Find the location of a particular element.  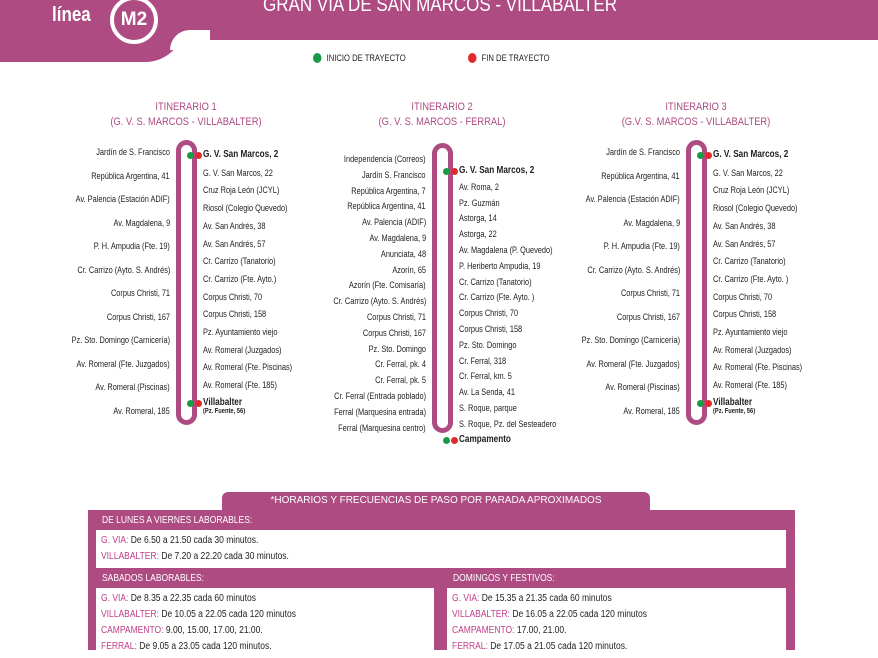

stop-outbound: Av. La Senda, 41 is located at coordinates (487, 392).